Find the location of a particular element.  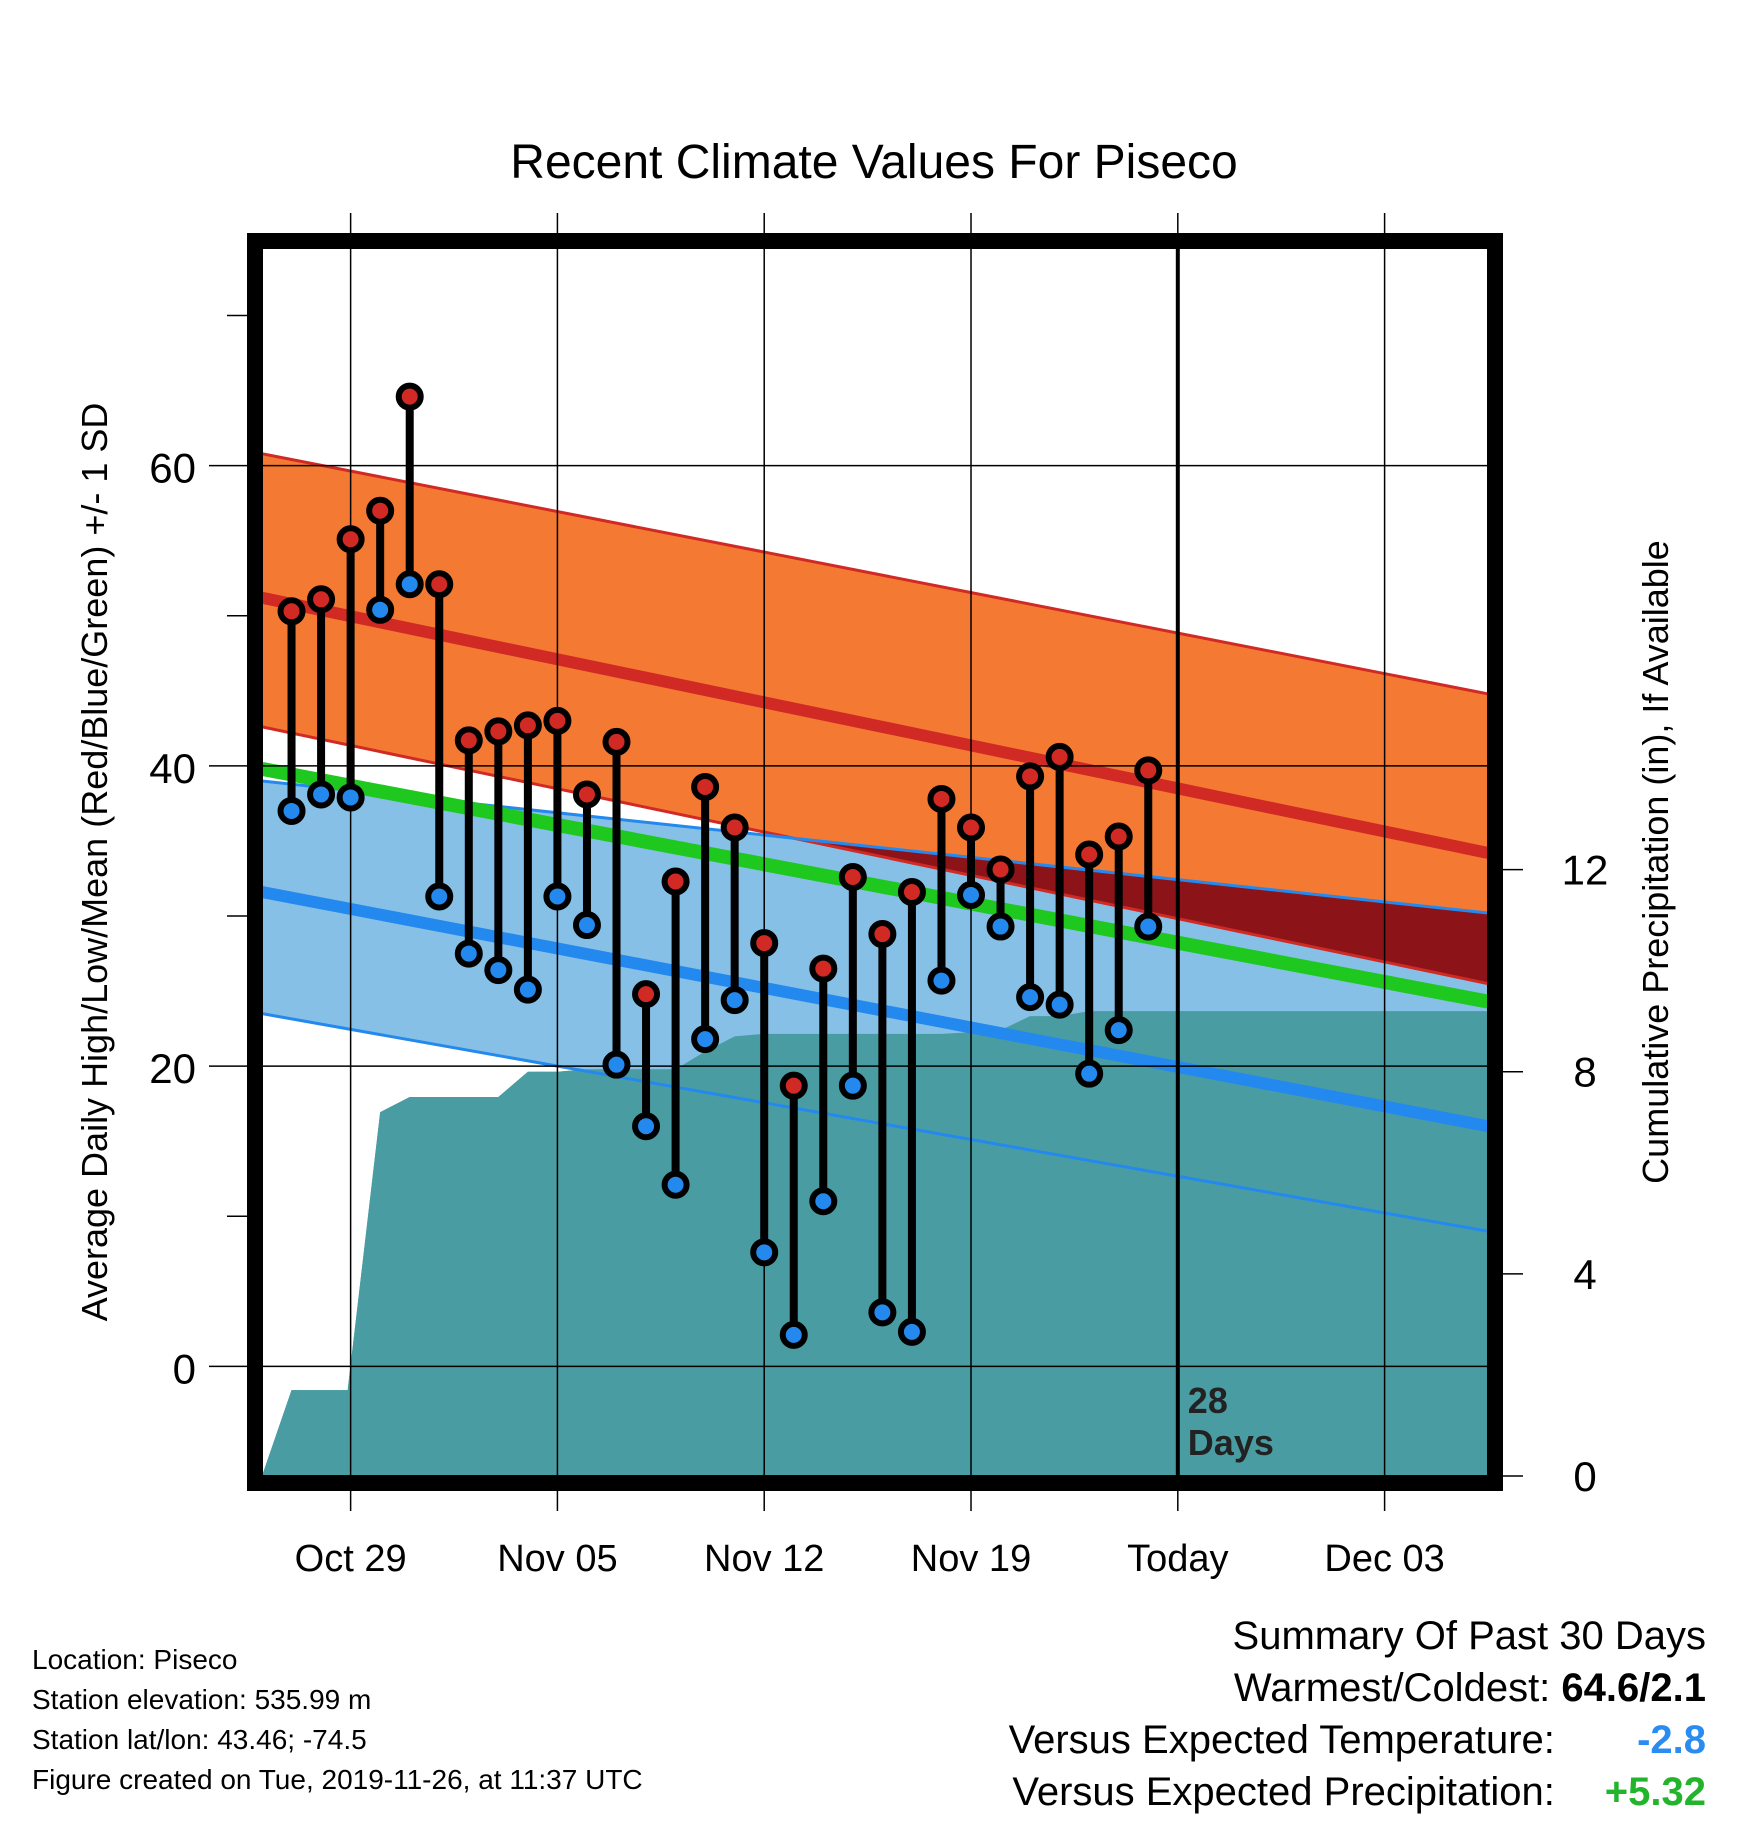

precip-label: Versus Expected Precipitation: is located at coordinates (1283, 1792).